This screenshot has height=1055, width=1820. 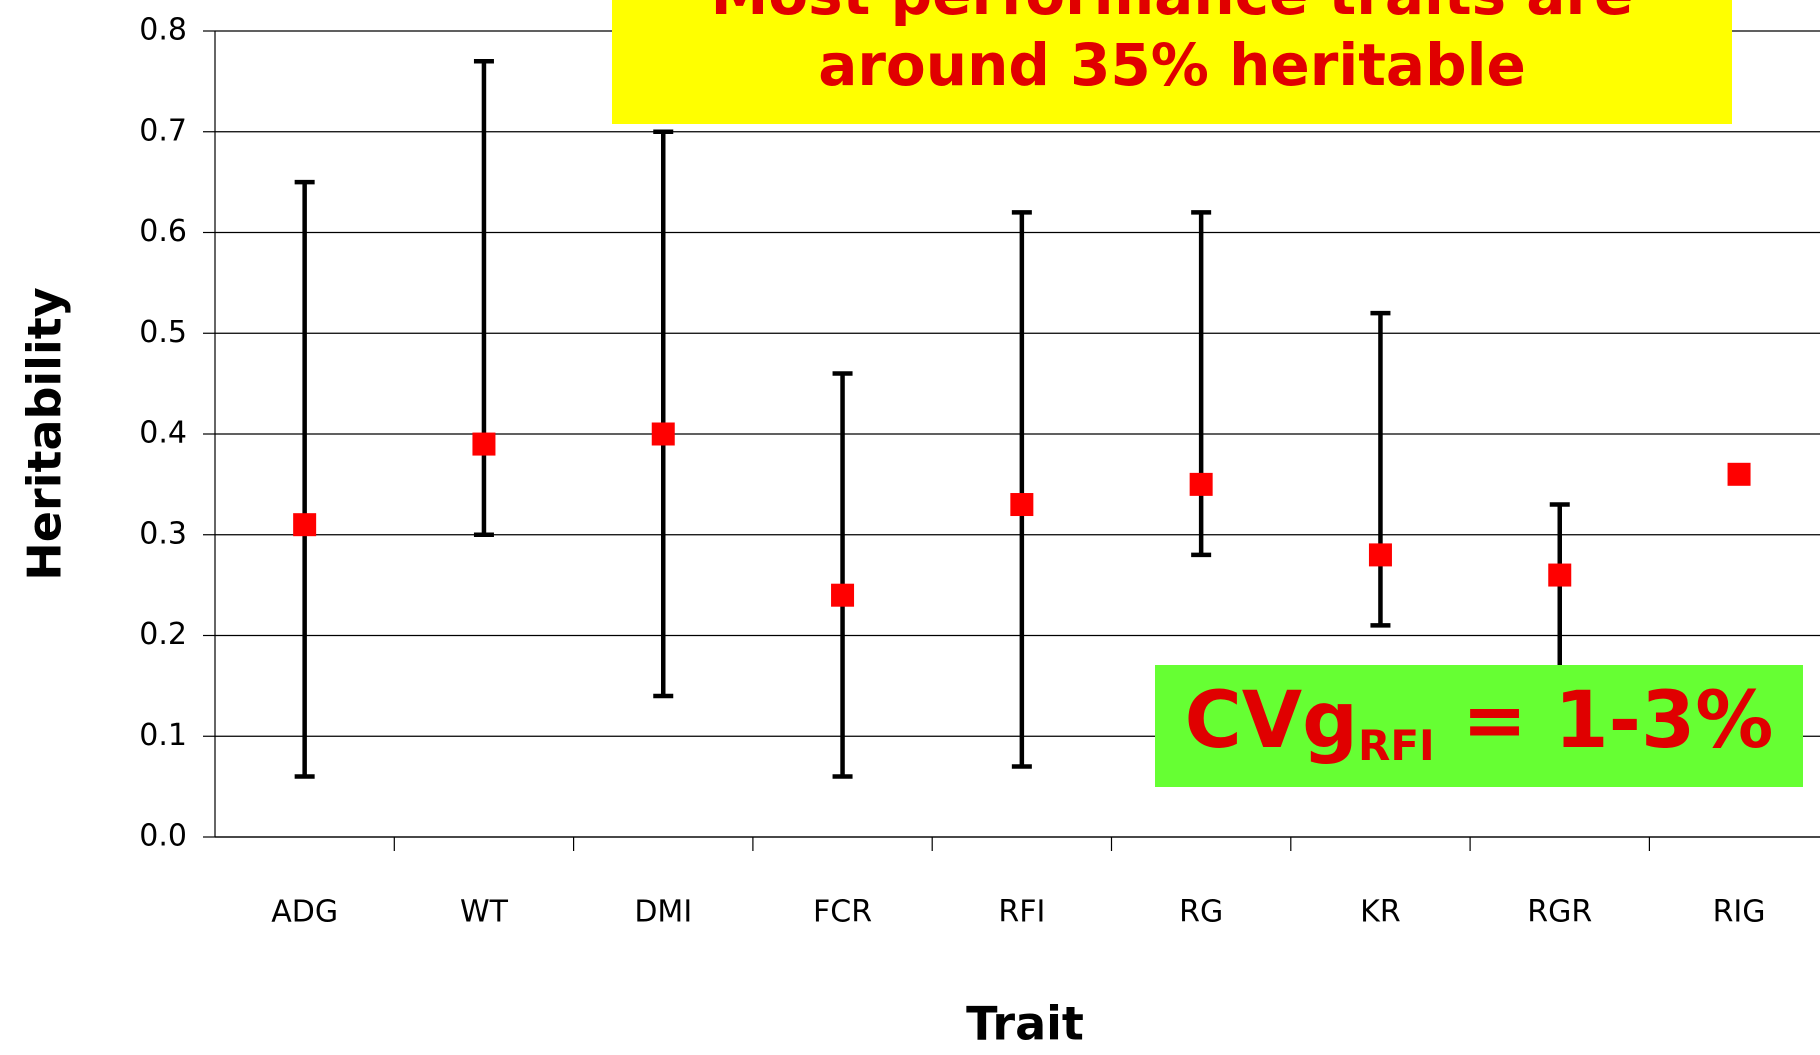 I want to click on y-tick-label: 0.1, so click(x=163, y=735).